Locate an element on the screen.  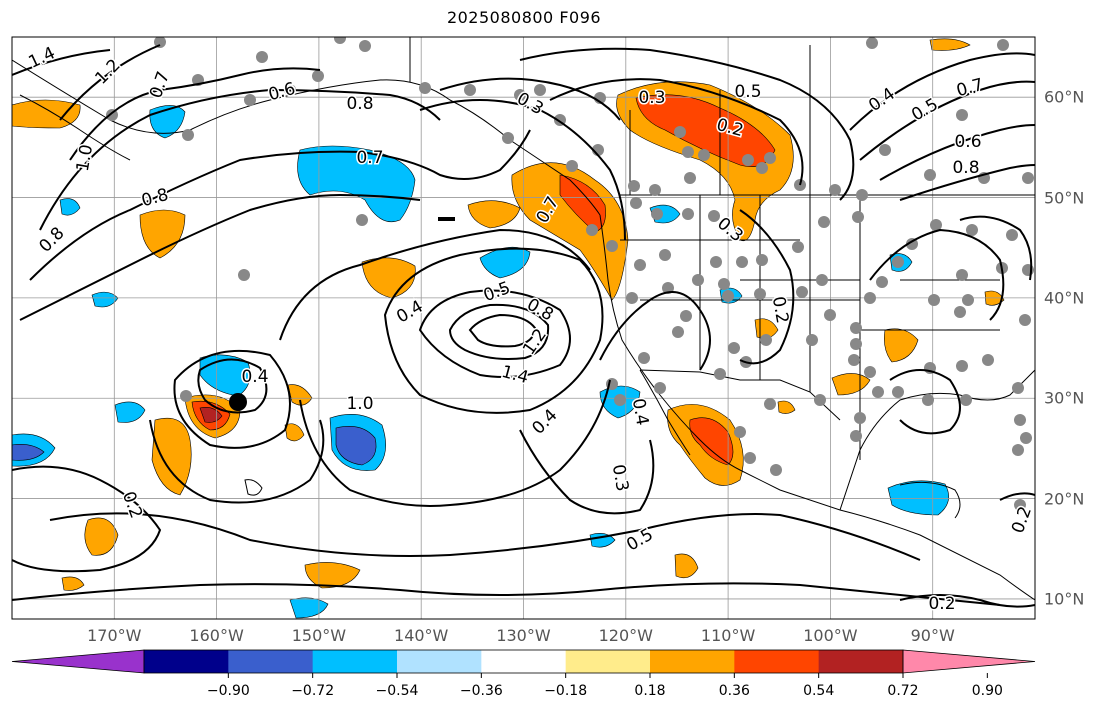
contour-label: 0.4 is located at coordinates (254, 377).